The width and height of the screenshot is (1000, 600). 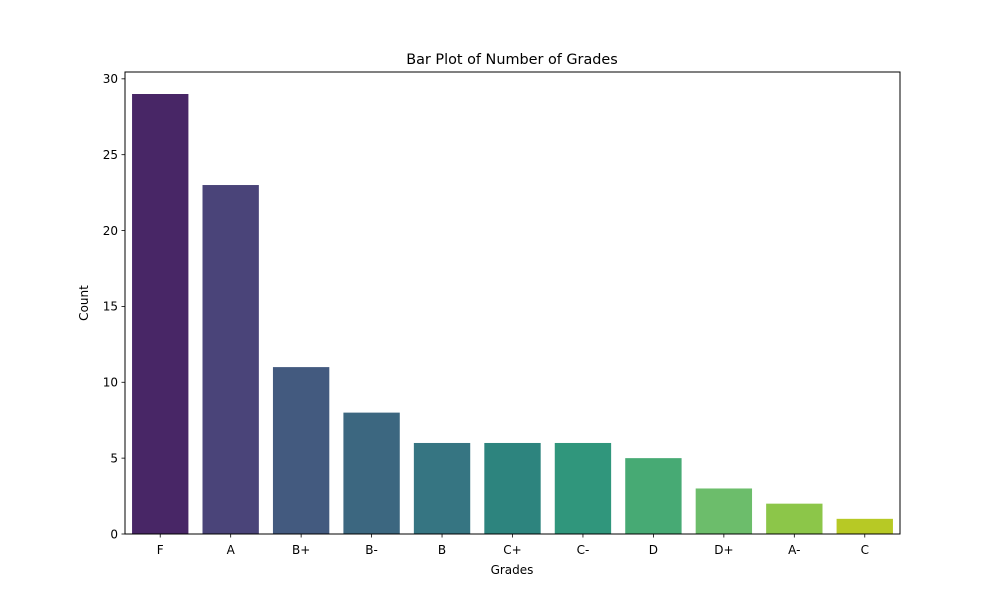 I want to click on x-tick-label: C, so click(x=865, y=550).